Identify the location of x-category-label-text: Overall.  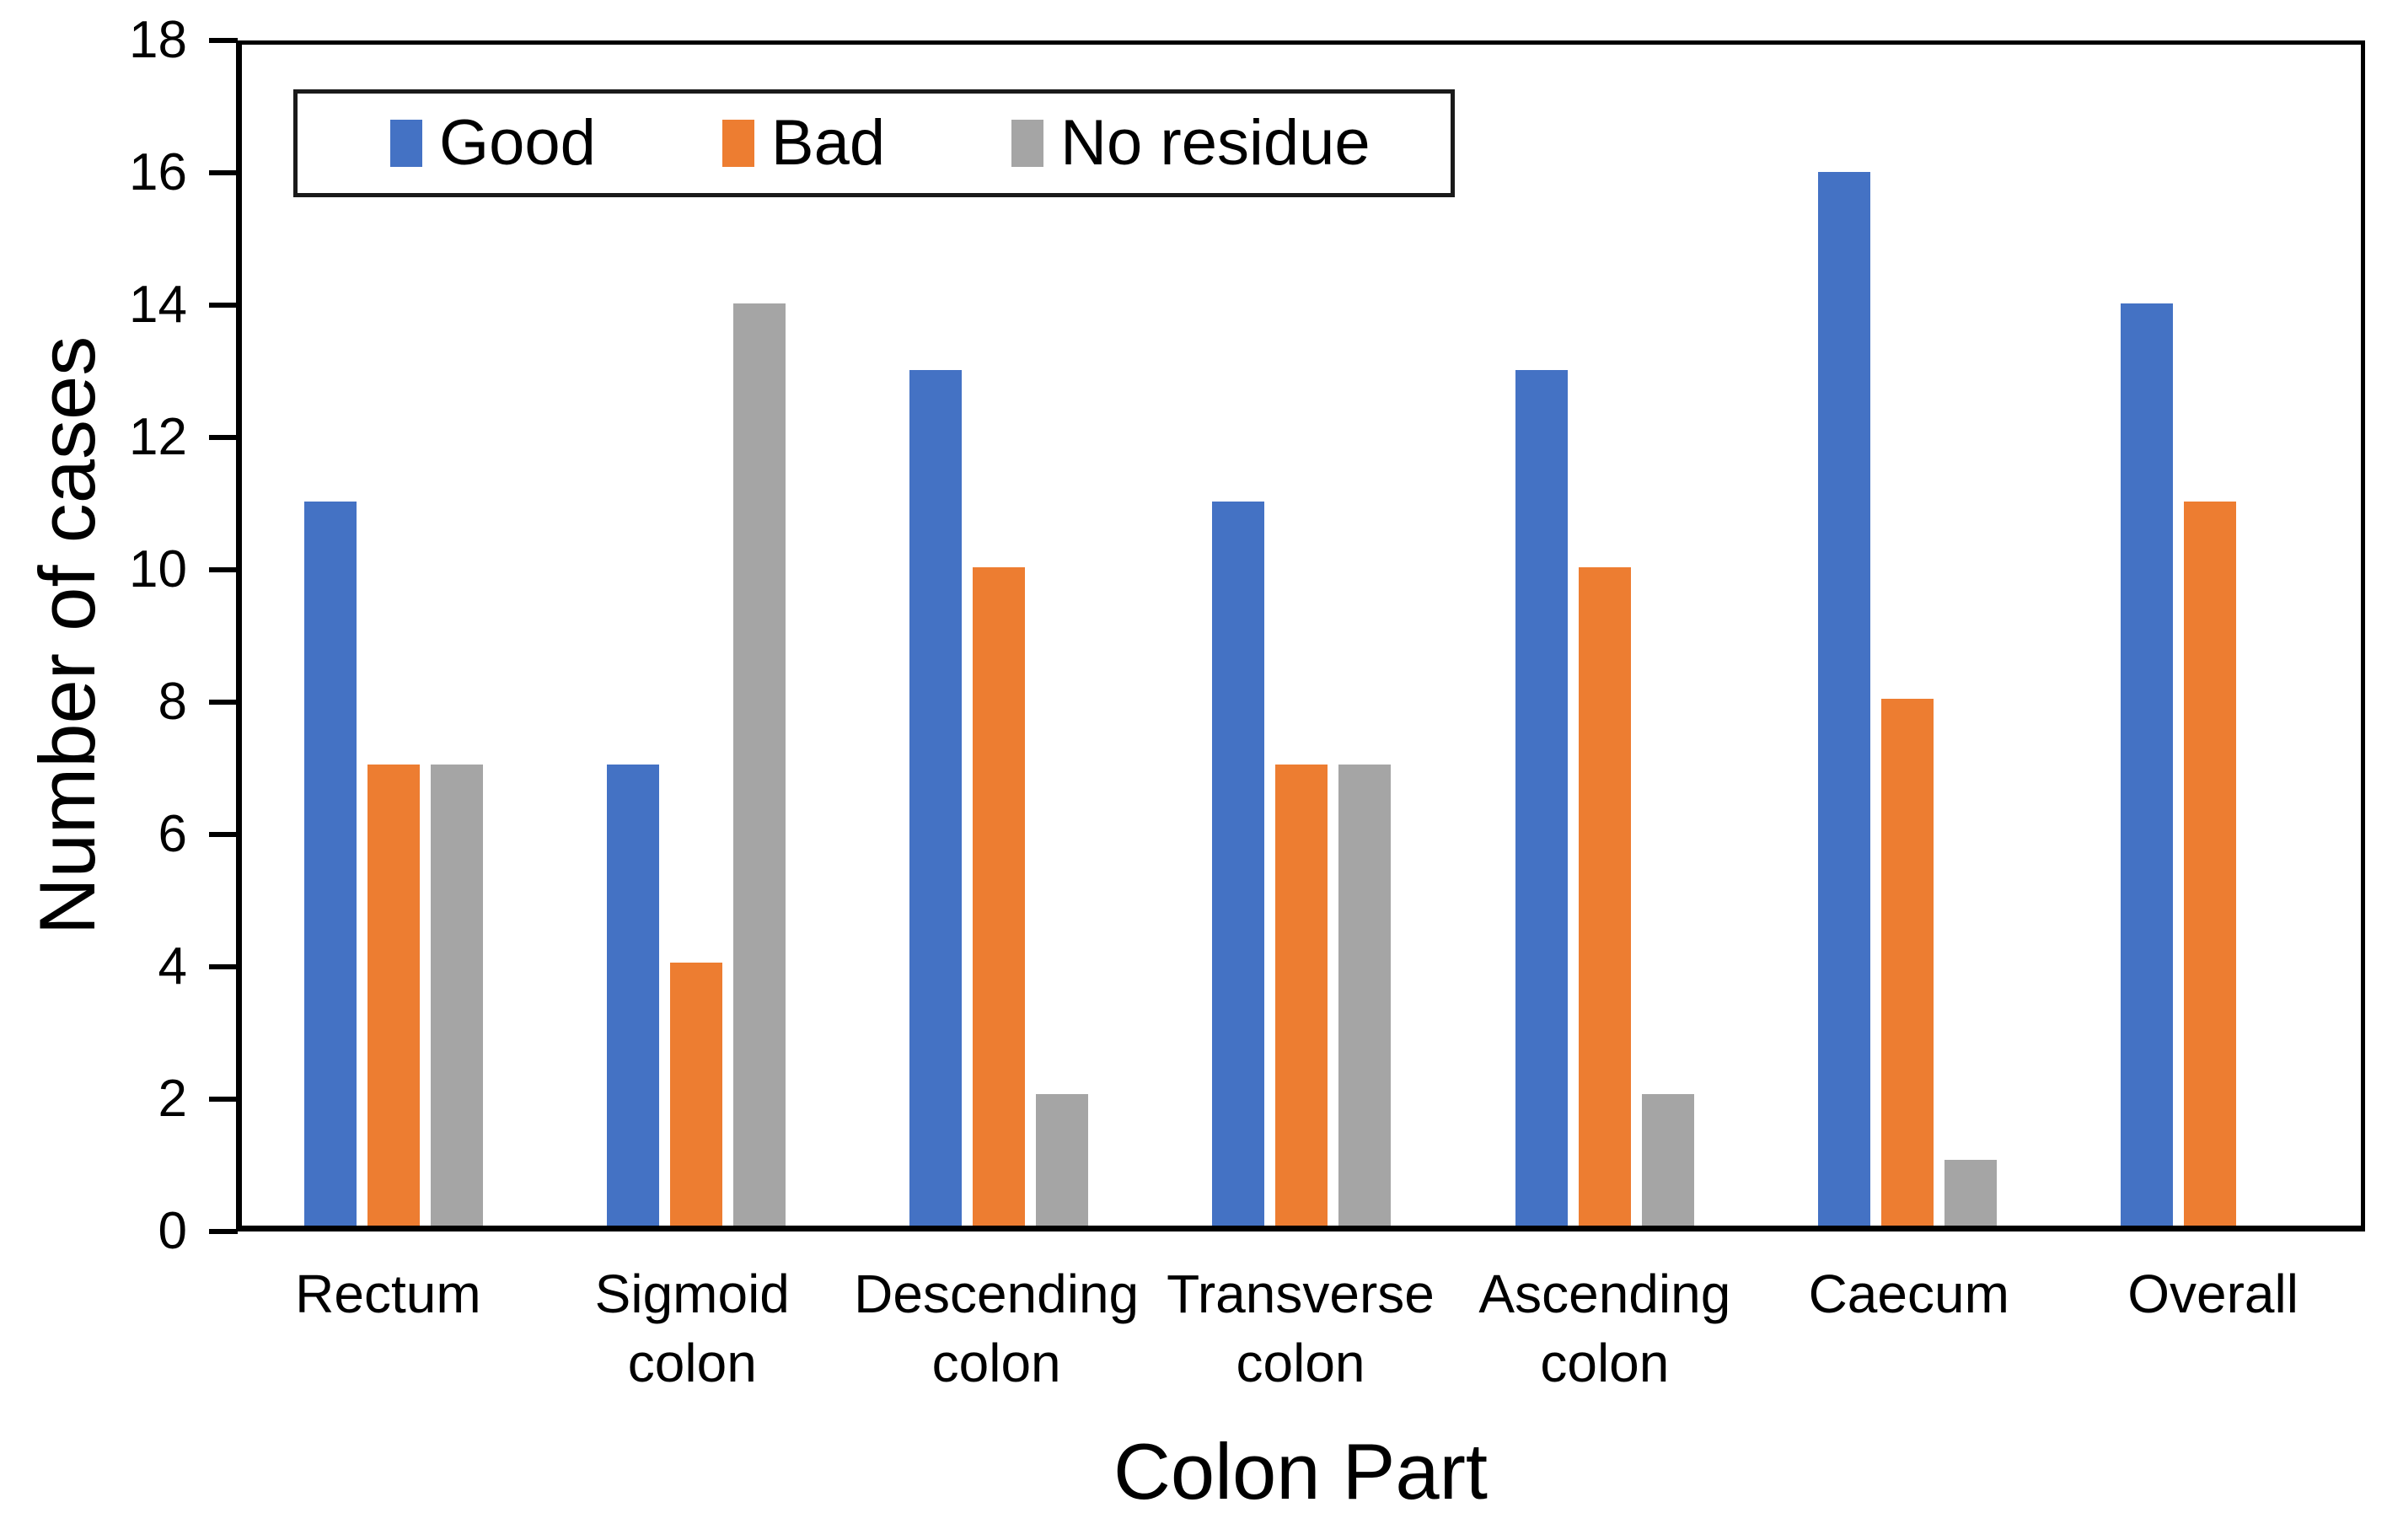
(2212, 1294).